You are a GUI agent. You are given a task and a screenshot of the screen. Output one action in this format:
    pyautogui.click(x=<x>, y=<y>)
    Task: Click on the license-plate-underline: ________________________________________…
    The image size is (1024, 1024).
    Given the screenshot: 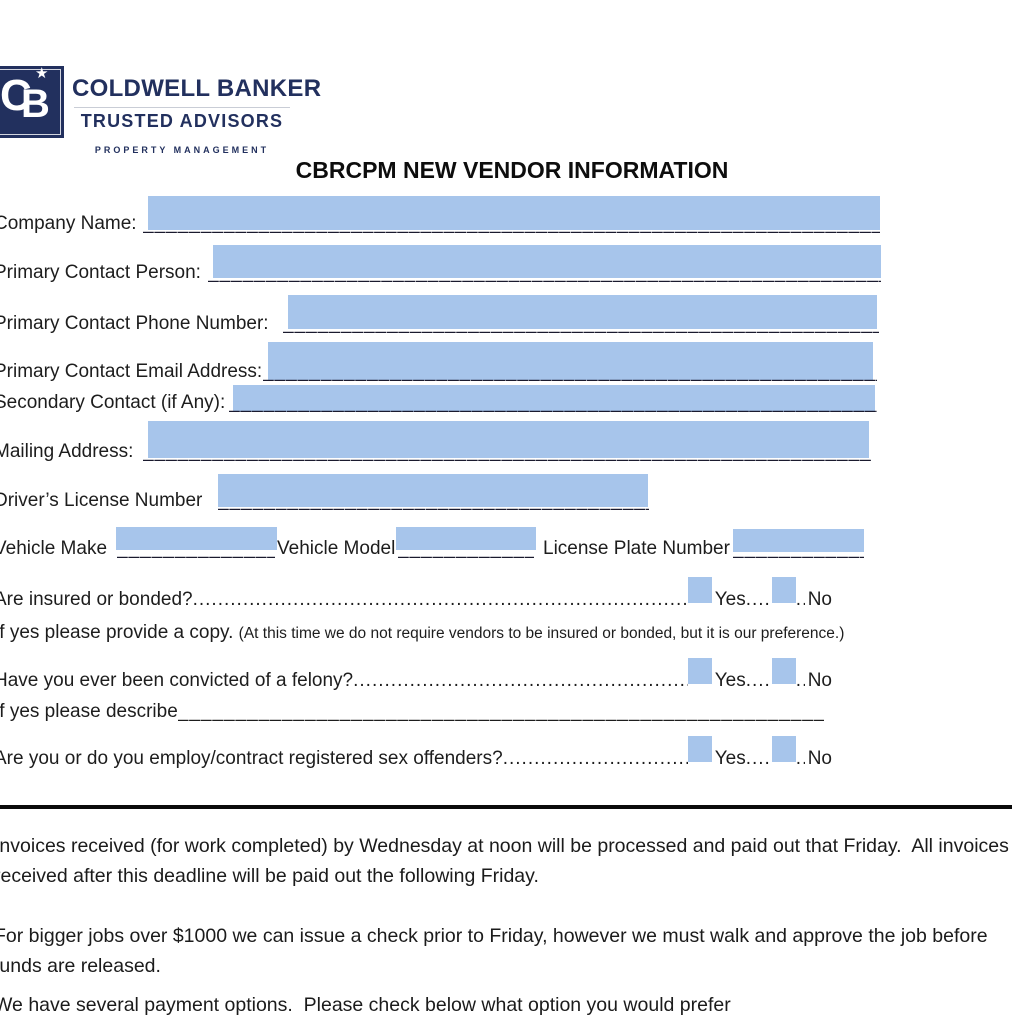 What is the action you would take?
    pyautogui.click(x=798, y=548)
    